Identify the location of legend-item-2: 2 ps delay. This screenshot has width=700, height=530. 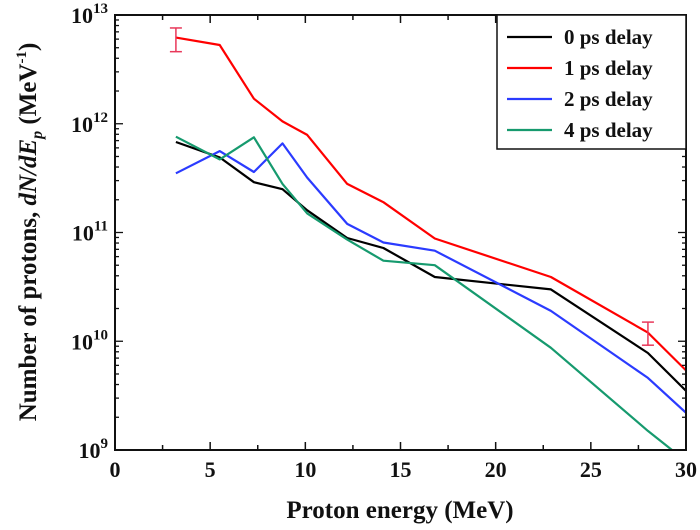
(580, 99).